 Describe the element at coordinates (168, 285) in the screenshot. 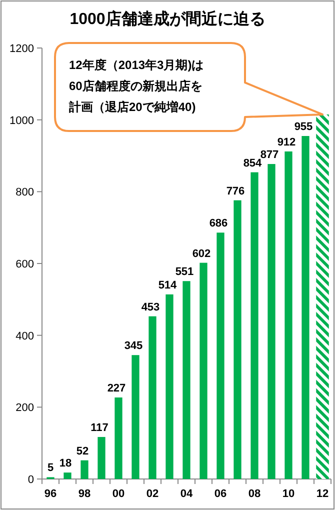

I see `data-label: 514` at that location.